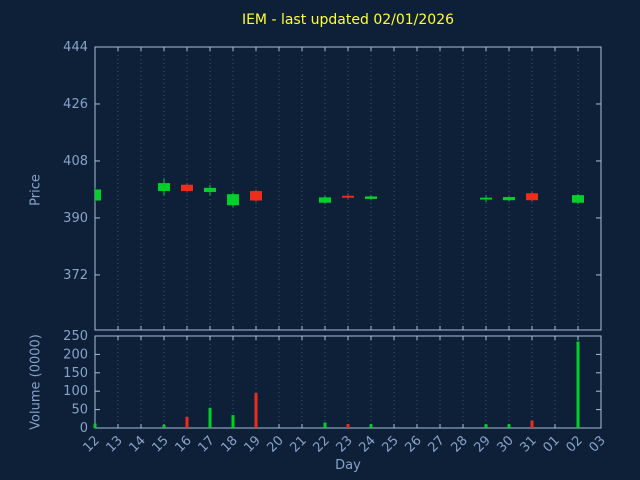 The height and width of the screenshot is (480, 640). What do you see at coordinates (276, 444) in the screenshot?
I see `svg-text: 20` at bounding box center [276, 444].